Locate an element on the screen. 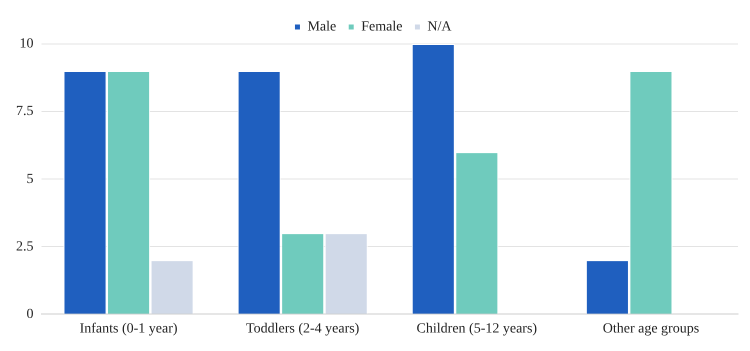  y-tick-label: 10 is located at coordinates (27, 44).